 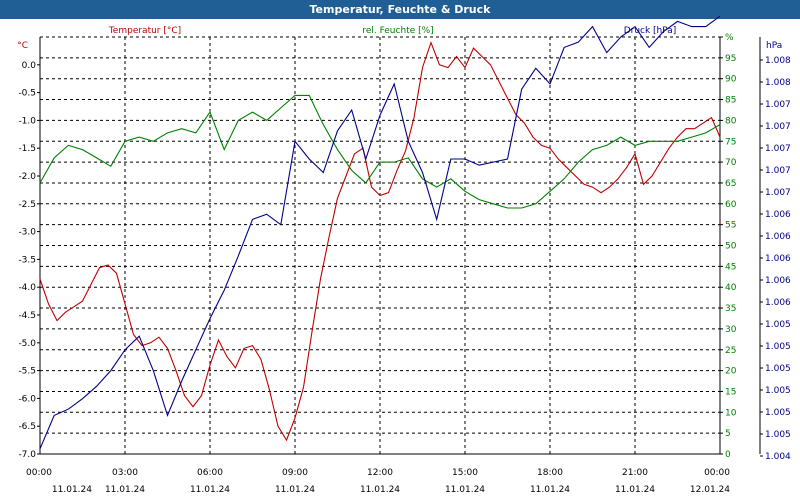 I want to click on humidity-tick-label: 70, so click(x=731, y=163).